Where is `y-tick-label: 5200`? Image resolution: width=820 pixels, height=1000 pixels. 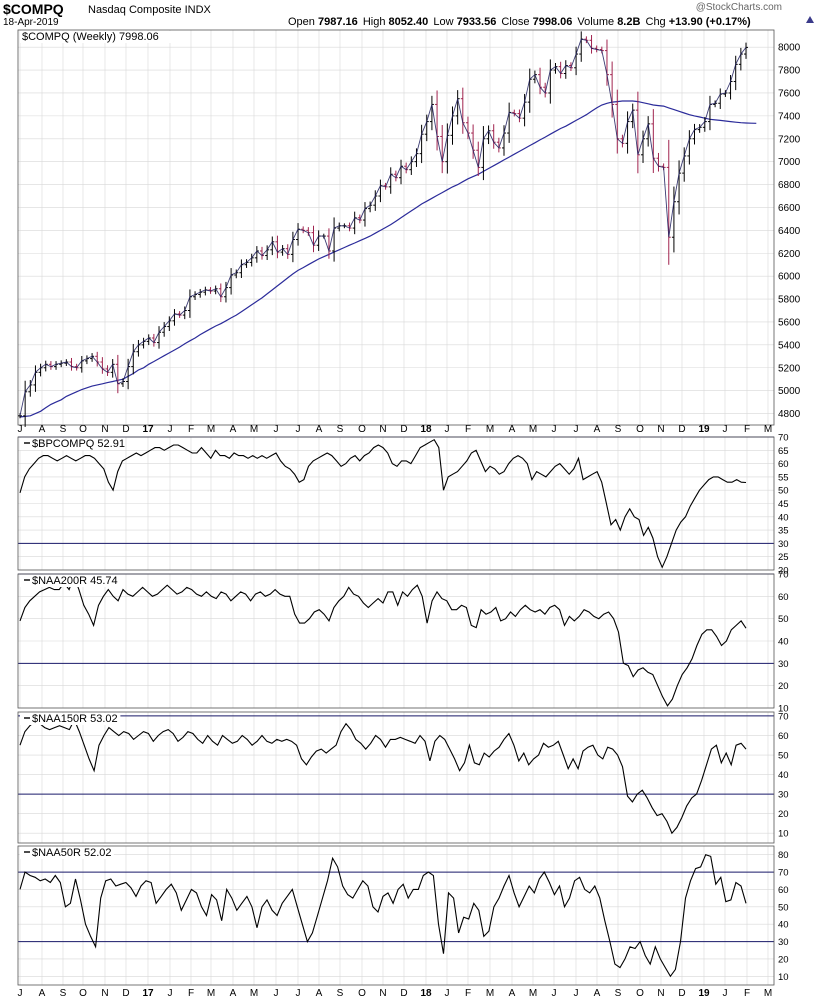
y-tick-label: 5200 is located at coordinates (789, 368).